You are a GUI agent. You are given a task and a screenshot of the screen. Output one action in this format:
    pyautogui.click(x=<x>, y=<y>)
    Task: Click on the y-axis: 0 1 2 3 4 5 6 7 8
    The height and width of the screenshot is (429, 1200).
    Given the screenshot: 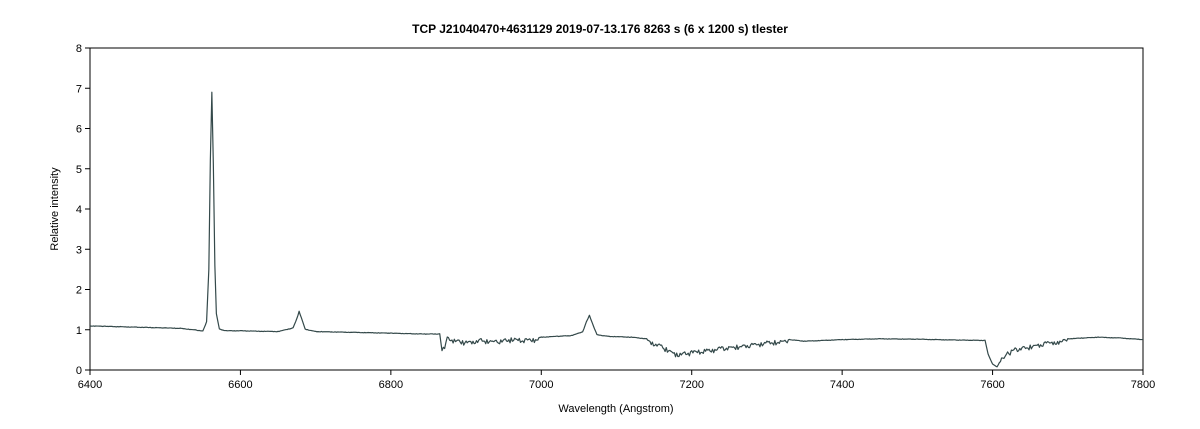 What is the action you would take?
    pyautogui.click(x=83, y=210)
    